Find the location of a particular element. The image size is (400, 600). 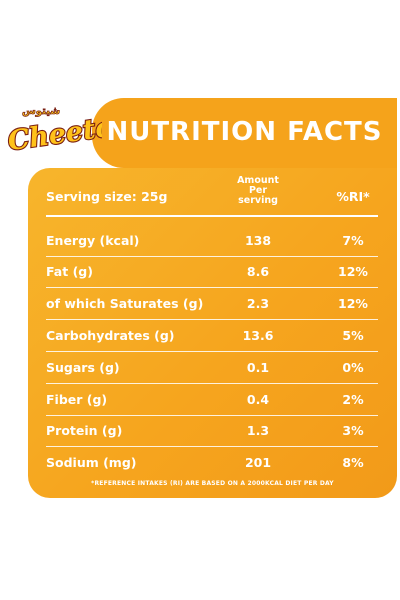

nutrient-amount: 2.3 is located at coordinates (258, 303).